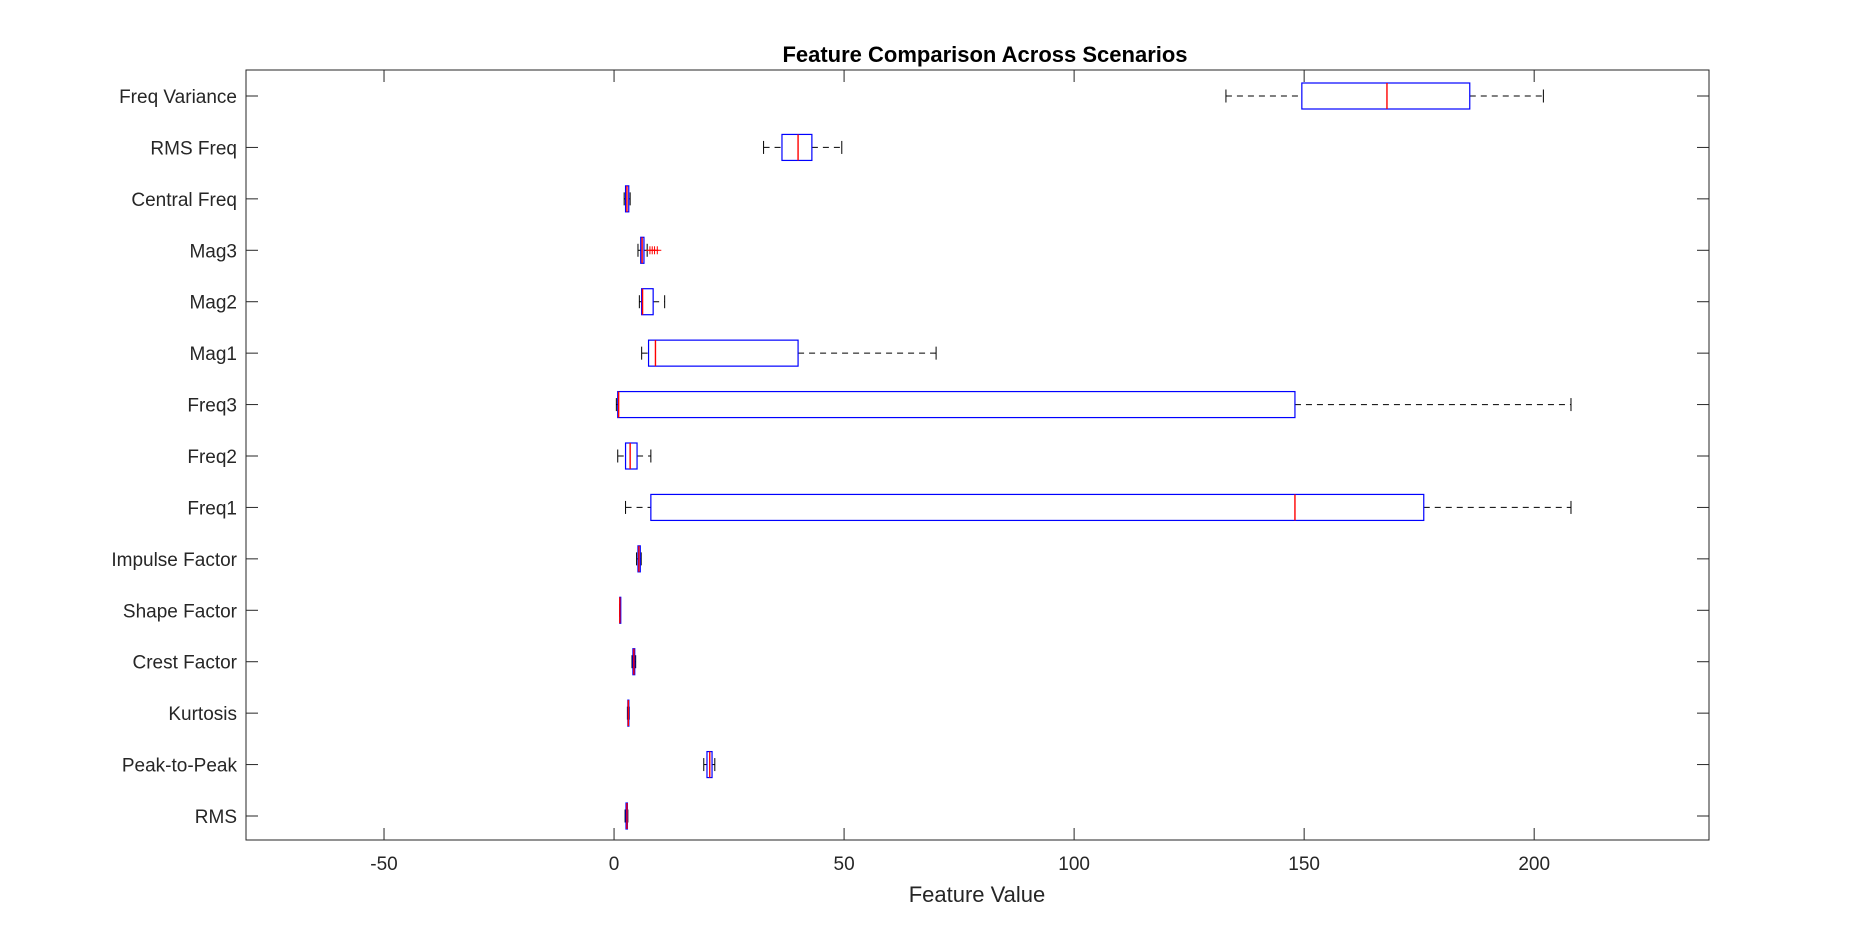 Image resolution: width=1875 pixels, height=938 pixels. Describe the element at coordinates (844, 864) in the screenshot. I see `x-tick-label: 50` at that location.